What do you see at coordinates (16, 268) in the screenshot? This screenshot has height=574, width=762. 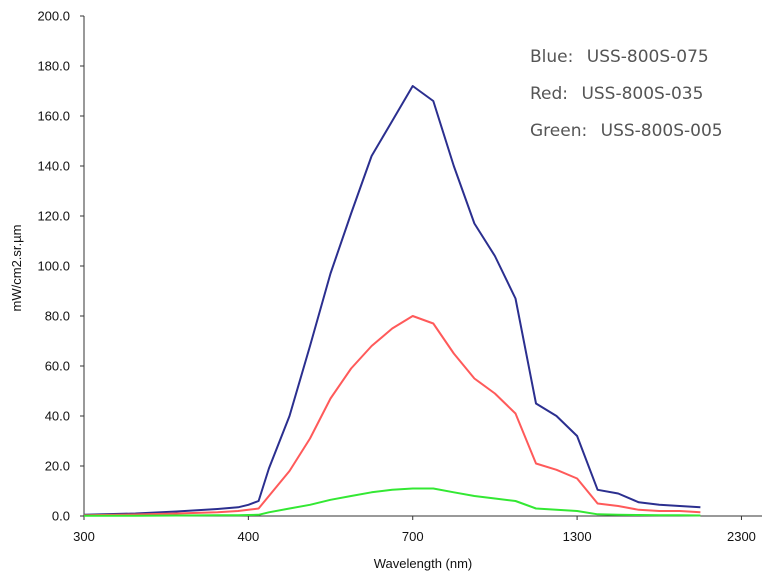 I see `y-axis-title: mW/cm2.sr.µm` at bounding box center [16, 268].